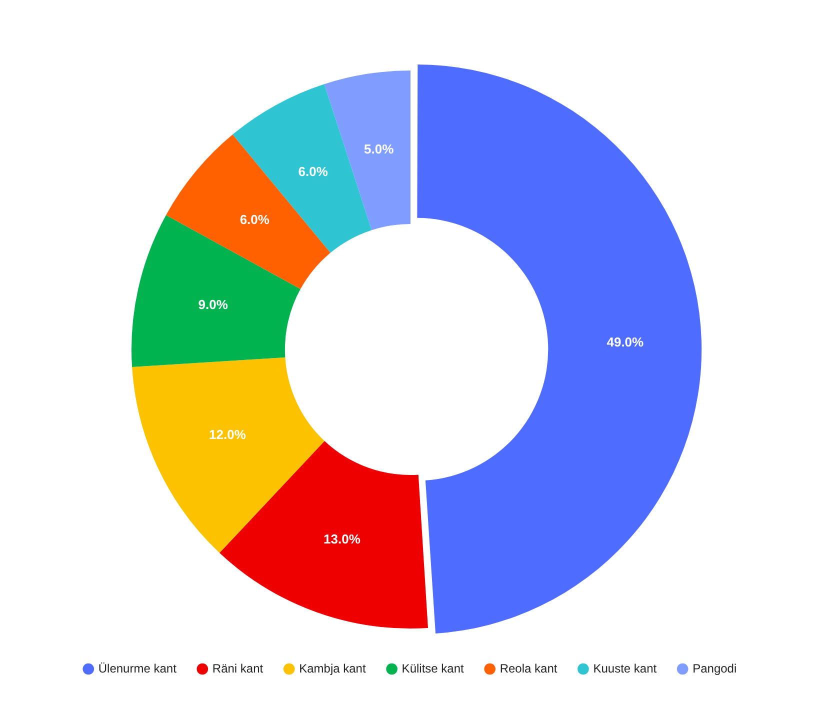  I want to click on legend-label: Kambja kant, so click(332, 668).